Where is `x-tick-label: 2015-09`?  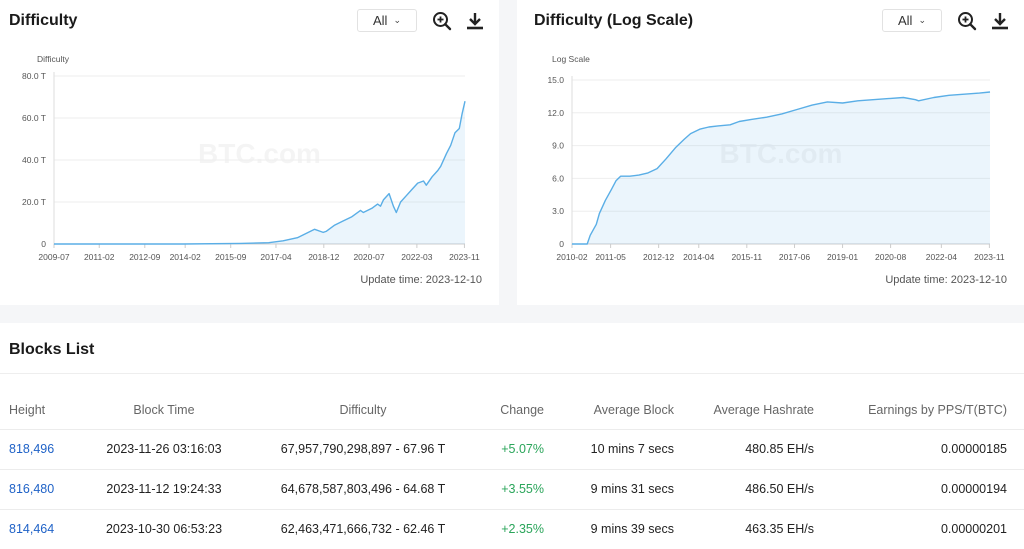 x-tick-label: 2015-09 is located at coordinates (230, 257).